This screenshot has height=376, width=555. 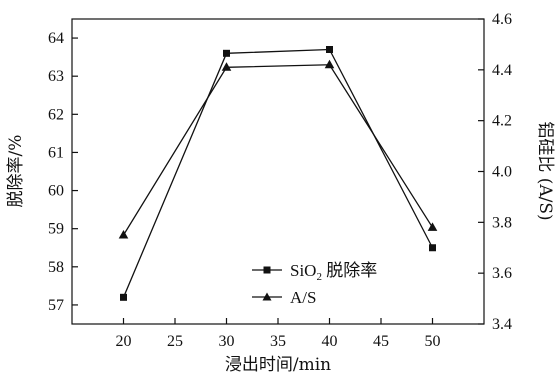 I want to click on x-axis-title: 浸出时间/min, so click(x=278, y=365).